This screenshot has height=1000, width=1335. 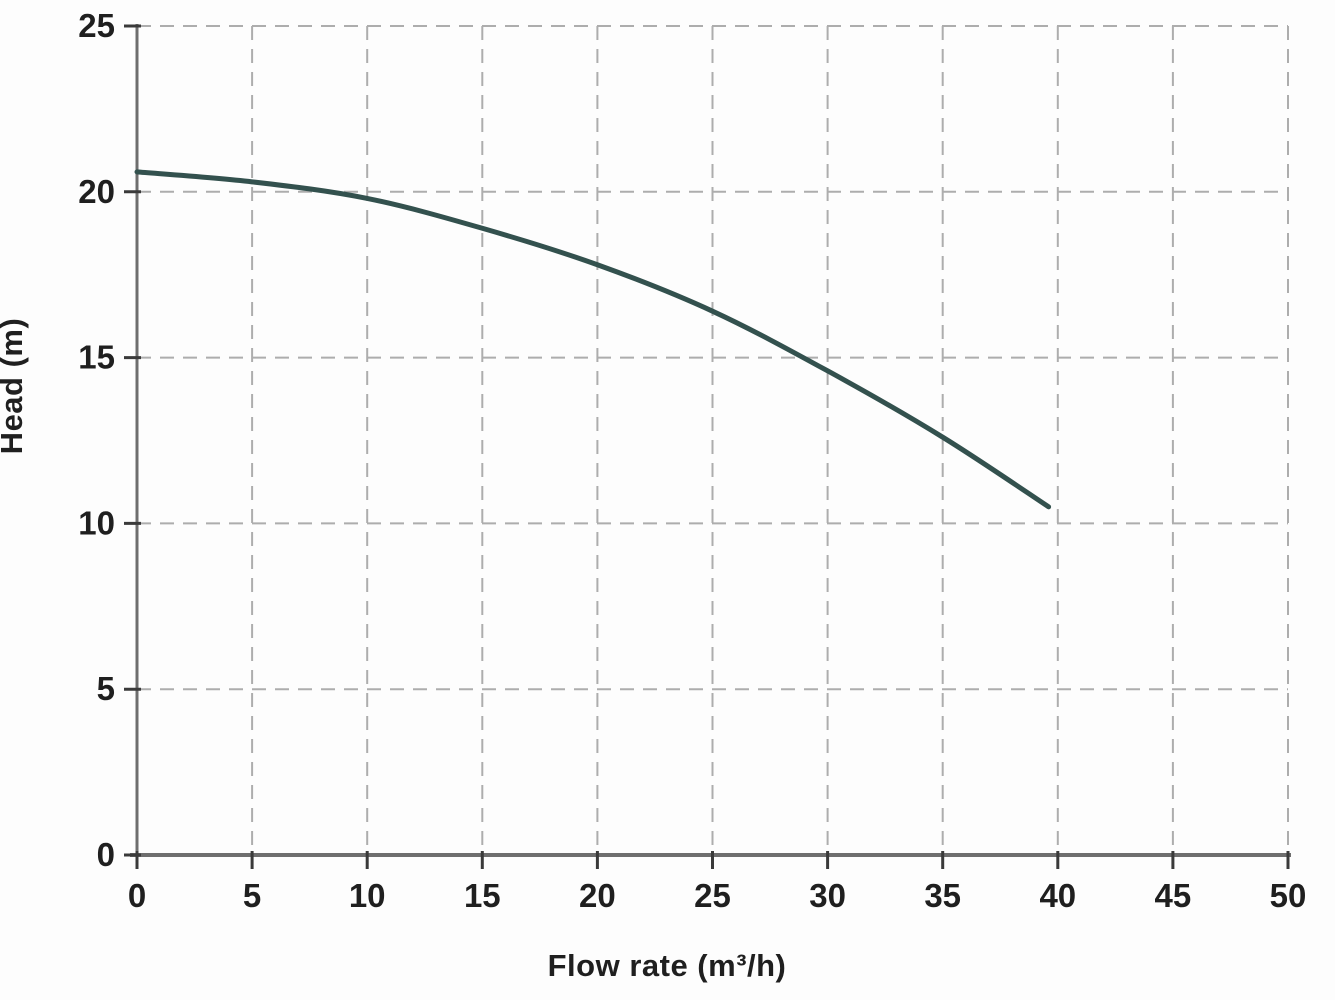 I want to click on y-tick-label: 15, so click(x=96, y=357).